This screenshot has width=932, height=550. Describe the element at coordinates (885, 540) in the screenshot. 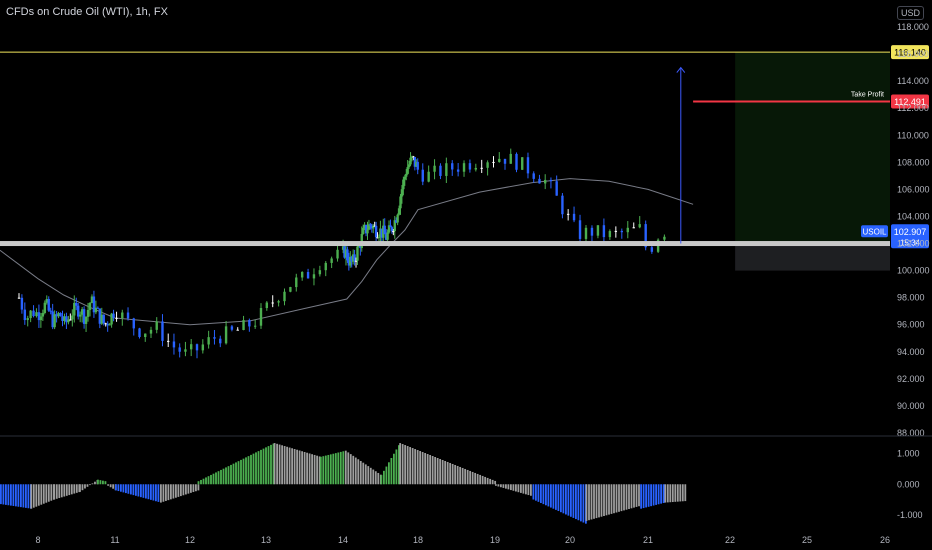

I see `time-tick-label: 26` at that location.